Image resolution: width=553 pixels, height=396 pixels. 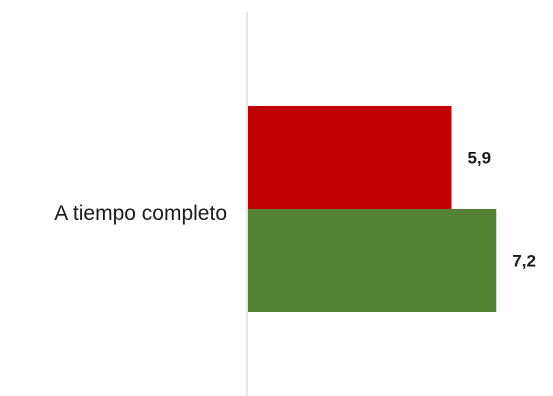 I want to click on data-label-series-0: 5,9, so click(x=479, y=158).